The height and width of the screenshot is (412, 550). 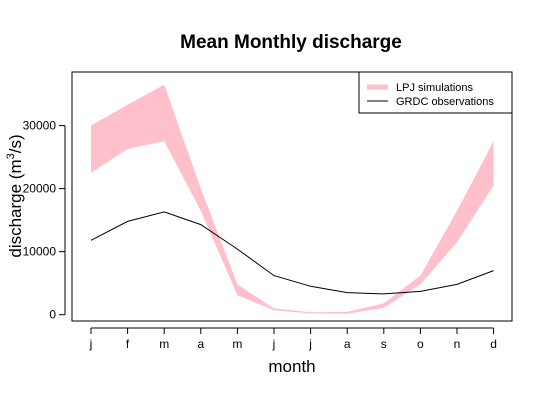 I want to click on y-tick-label: 10000, so click(x=40, y=252).